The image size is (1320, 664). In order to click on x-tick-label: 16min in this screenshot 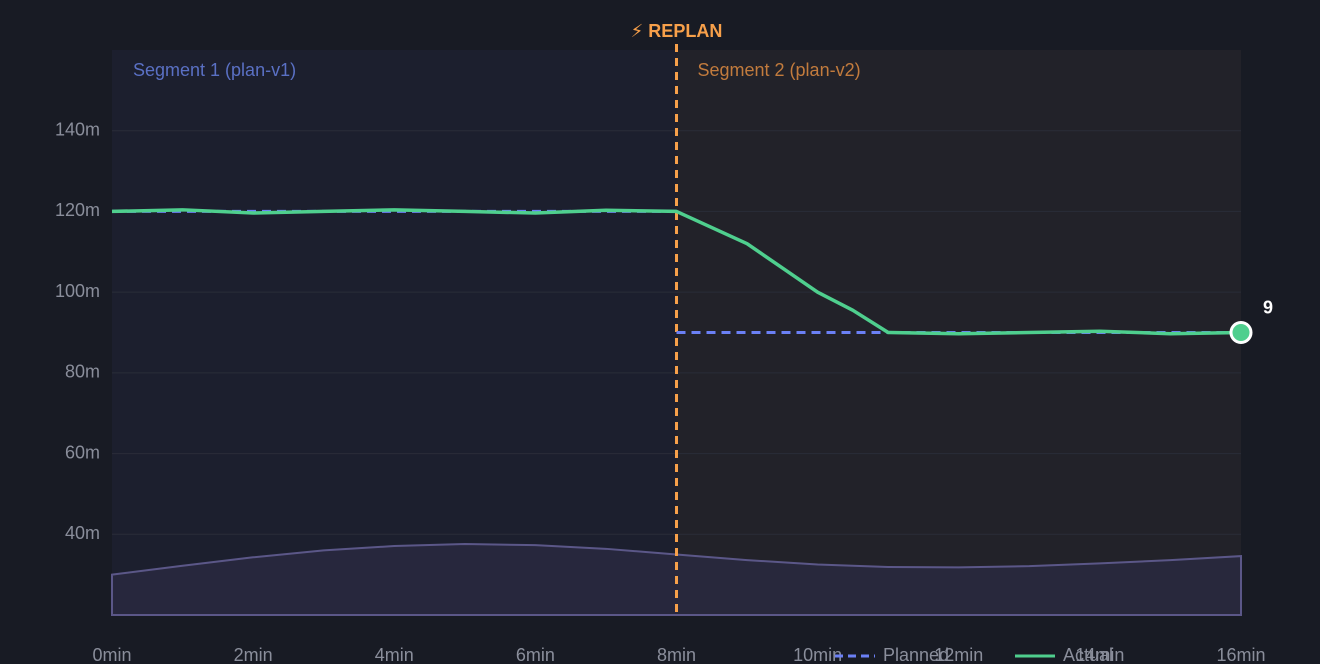, I will do `click(1240, 654)`.